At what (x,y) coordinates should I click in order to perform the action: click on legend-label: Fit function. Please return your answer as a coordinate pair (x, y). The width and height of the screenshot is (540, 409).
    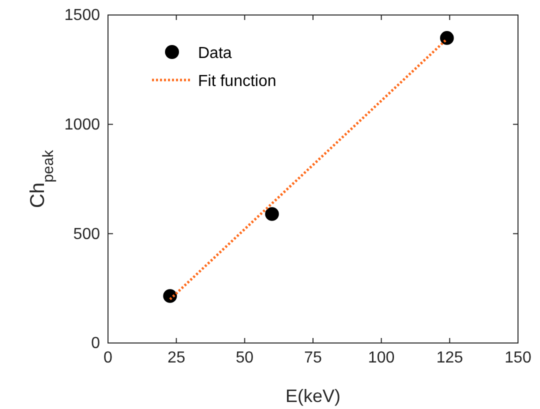
    Looking at the image, I should click on (237, 81).